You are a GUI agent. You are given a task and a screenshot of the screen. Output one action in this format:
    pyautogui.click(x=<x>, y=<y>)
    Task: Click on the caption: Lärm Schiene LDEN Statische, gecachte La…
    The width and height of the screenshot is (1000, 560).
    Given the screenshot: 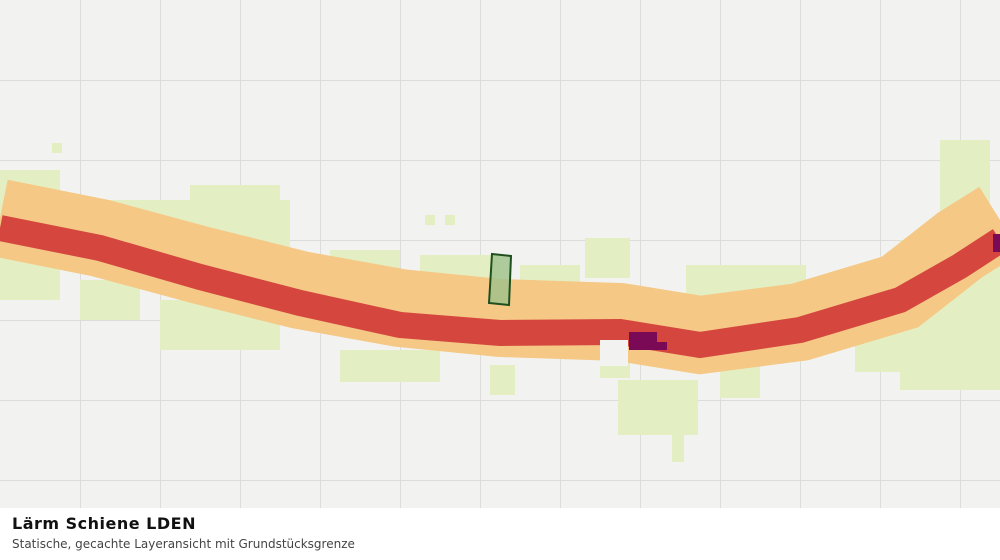 What is the action you would take?
    pyautogui.click(x=500, y=534)
    